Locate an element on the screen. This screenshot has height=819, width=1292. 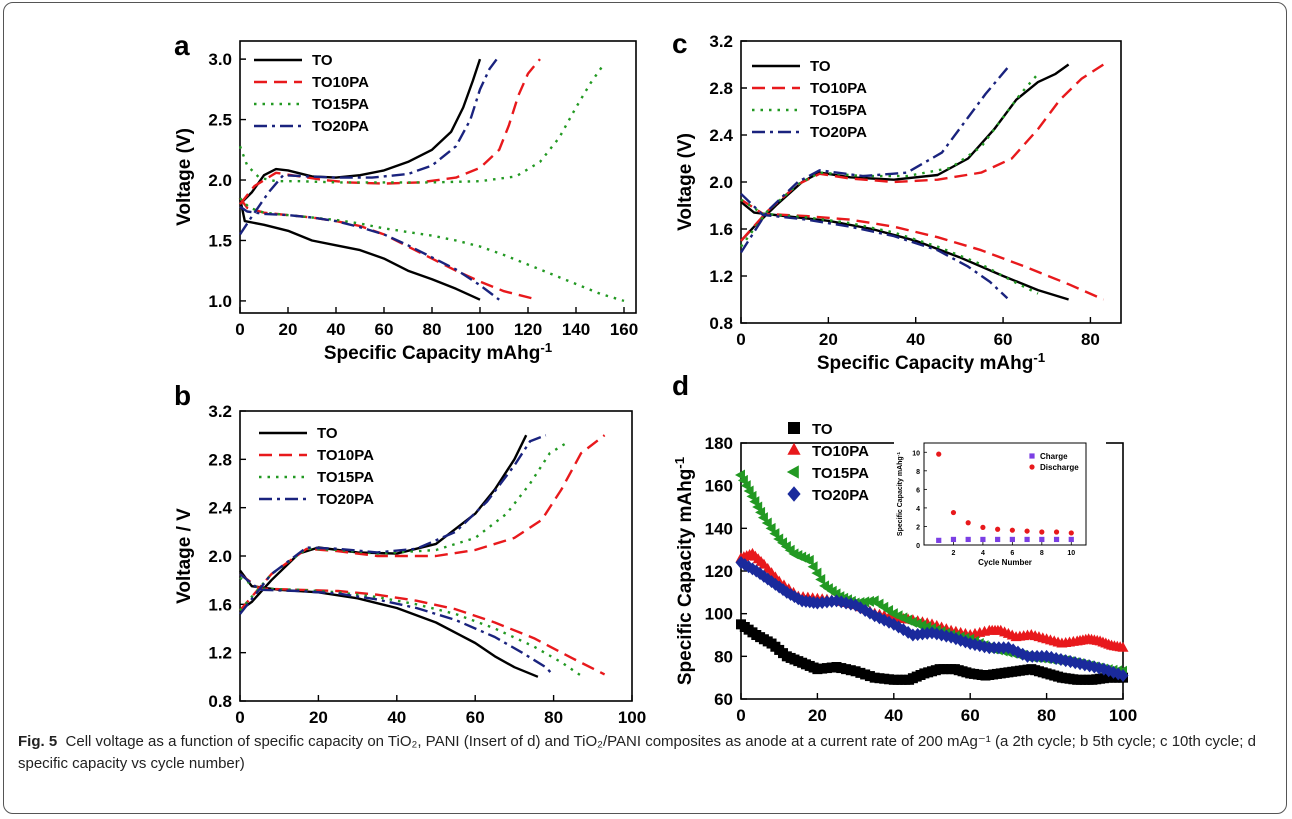
panel-letter-d: d is located at coordinates (680, 385).